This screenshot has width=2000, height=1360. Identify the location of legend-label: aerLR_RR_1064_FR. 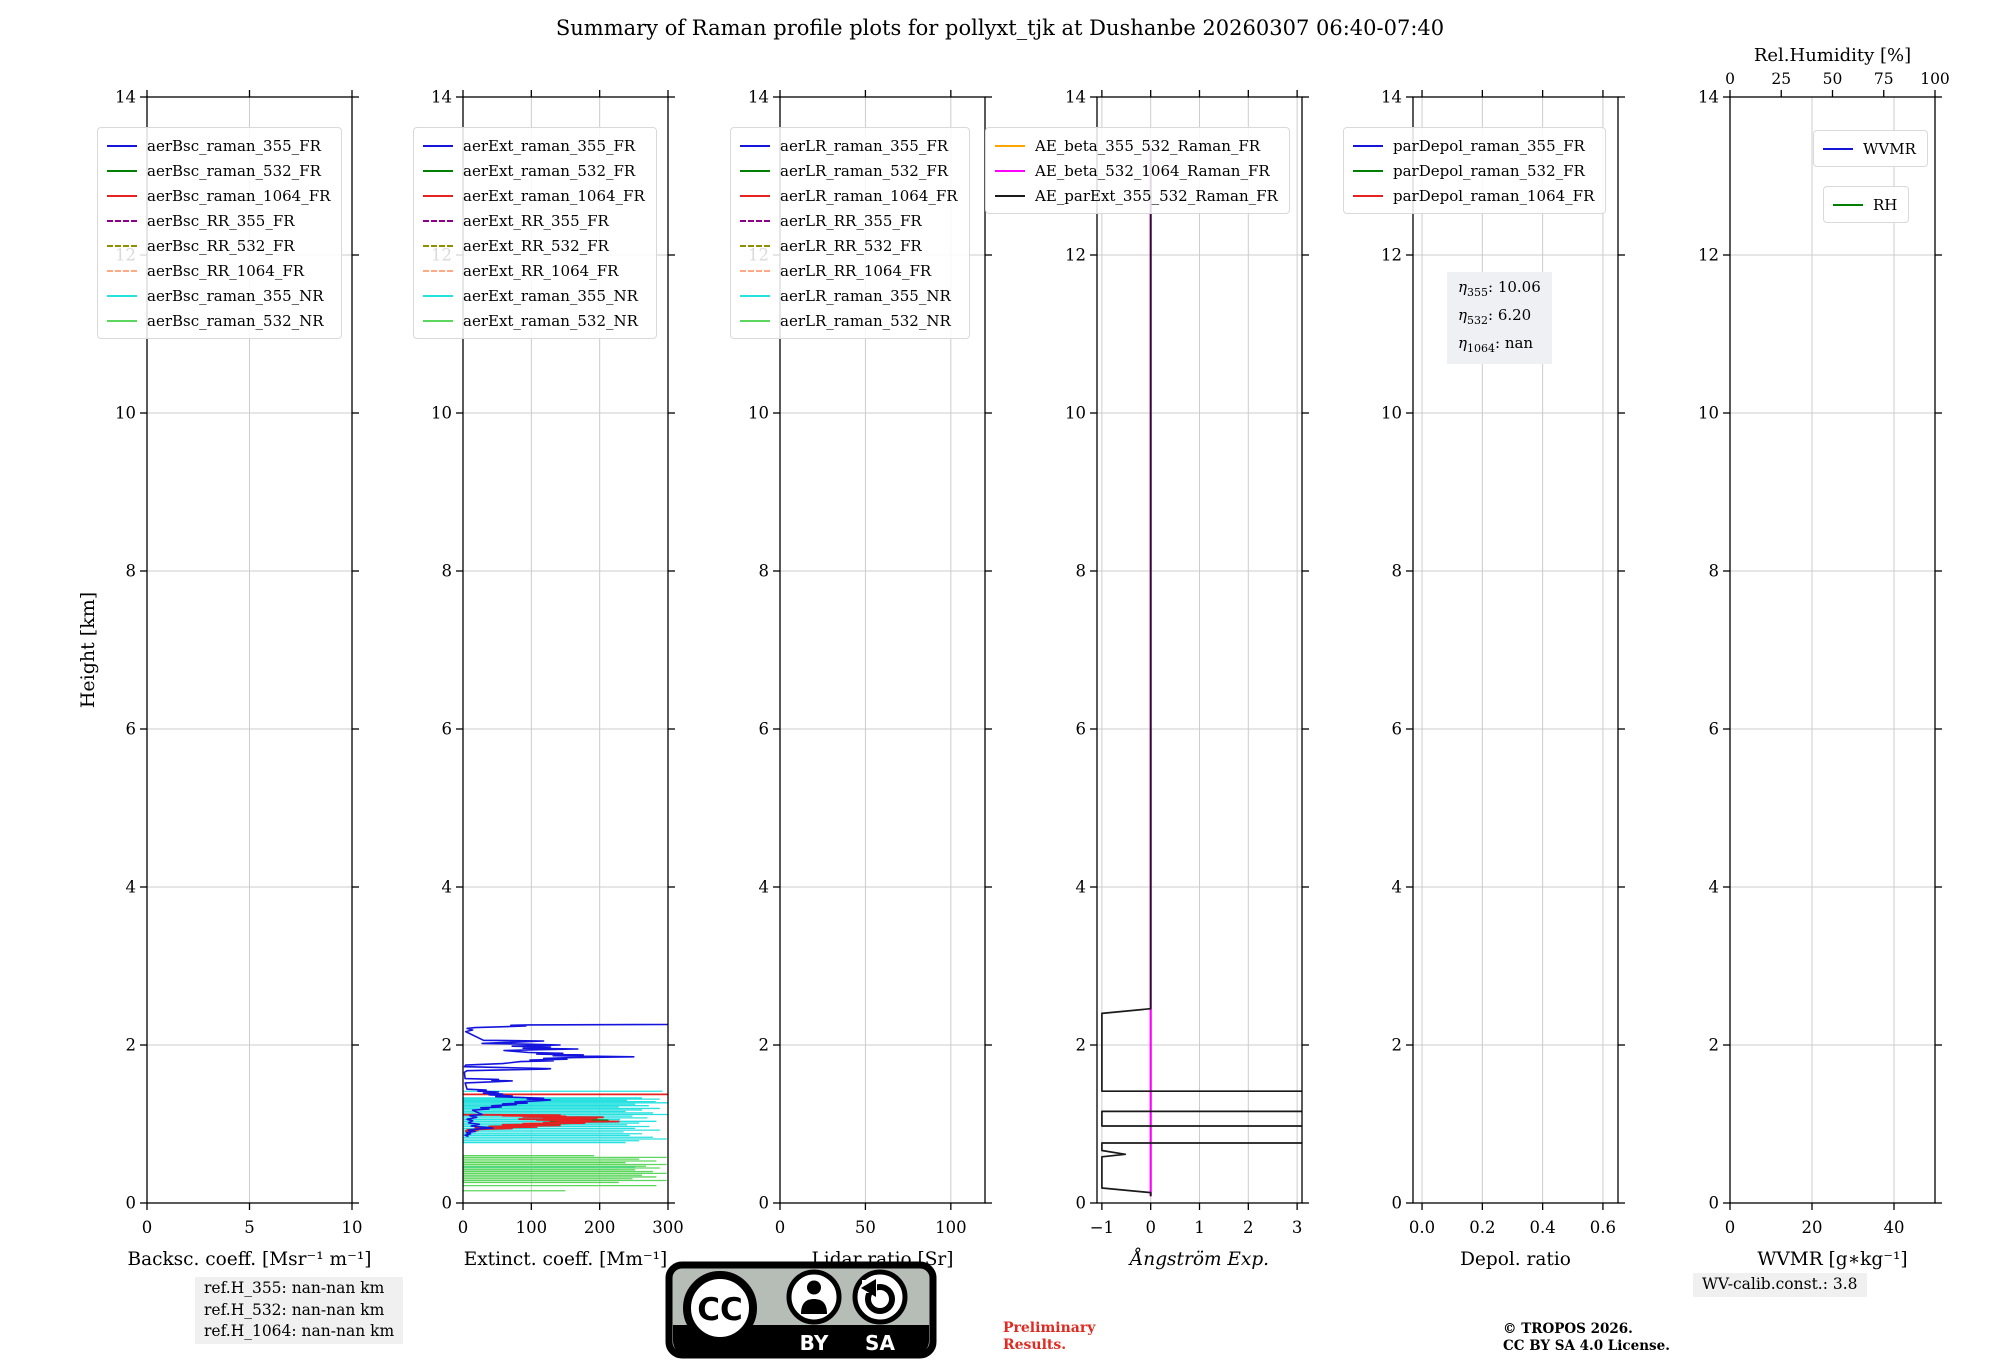
(856, 270).